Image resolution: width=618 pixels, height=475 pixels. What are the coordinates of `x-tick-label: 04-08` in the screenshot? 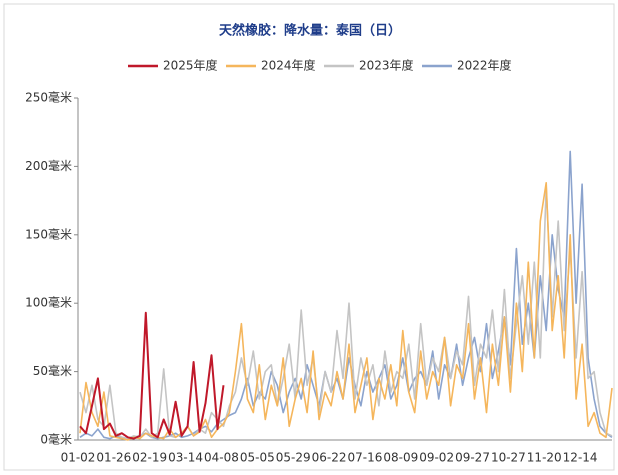 It's located at (221, 458).